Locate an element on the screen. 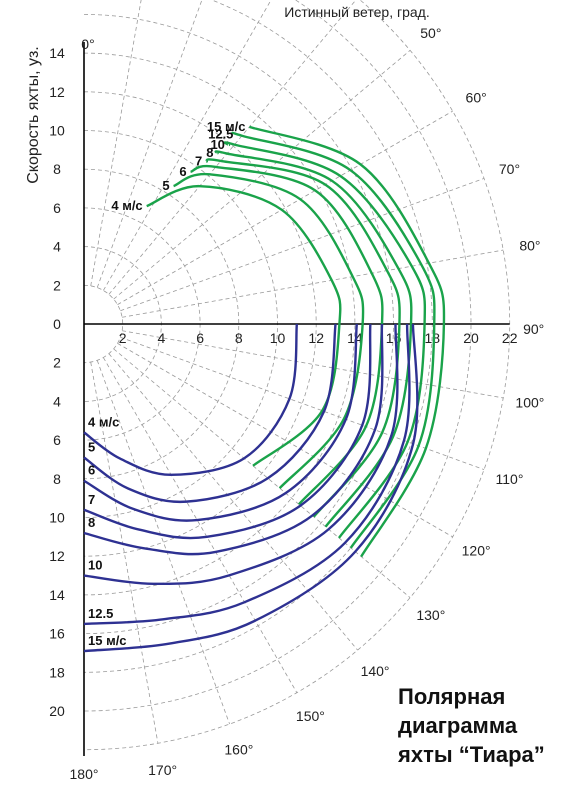 The height and width of the screenshot is (788, 568). angle-axis-title: Истинный ветер, град. is located at coordinates (356, 12).